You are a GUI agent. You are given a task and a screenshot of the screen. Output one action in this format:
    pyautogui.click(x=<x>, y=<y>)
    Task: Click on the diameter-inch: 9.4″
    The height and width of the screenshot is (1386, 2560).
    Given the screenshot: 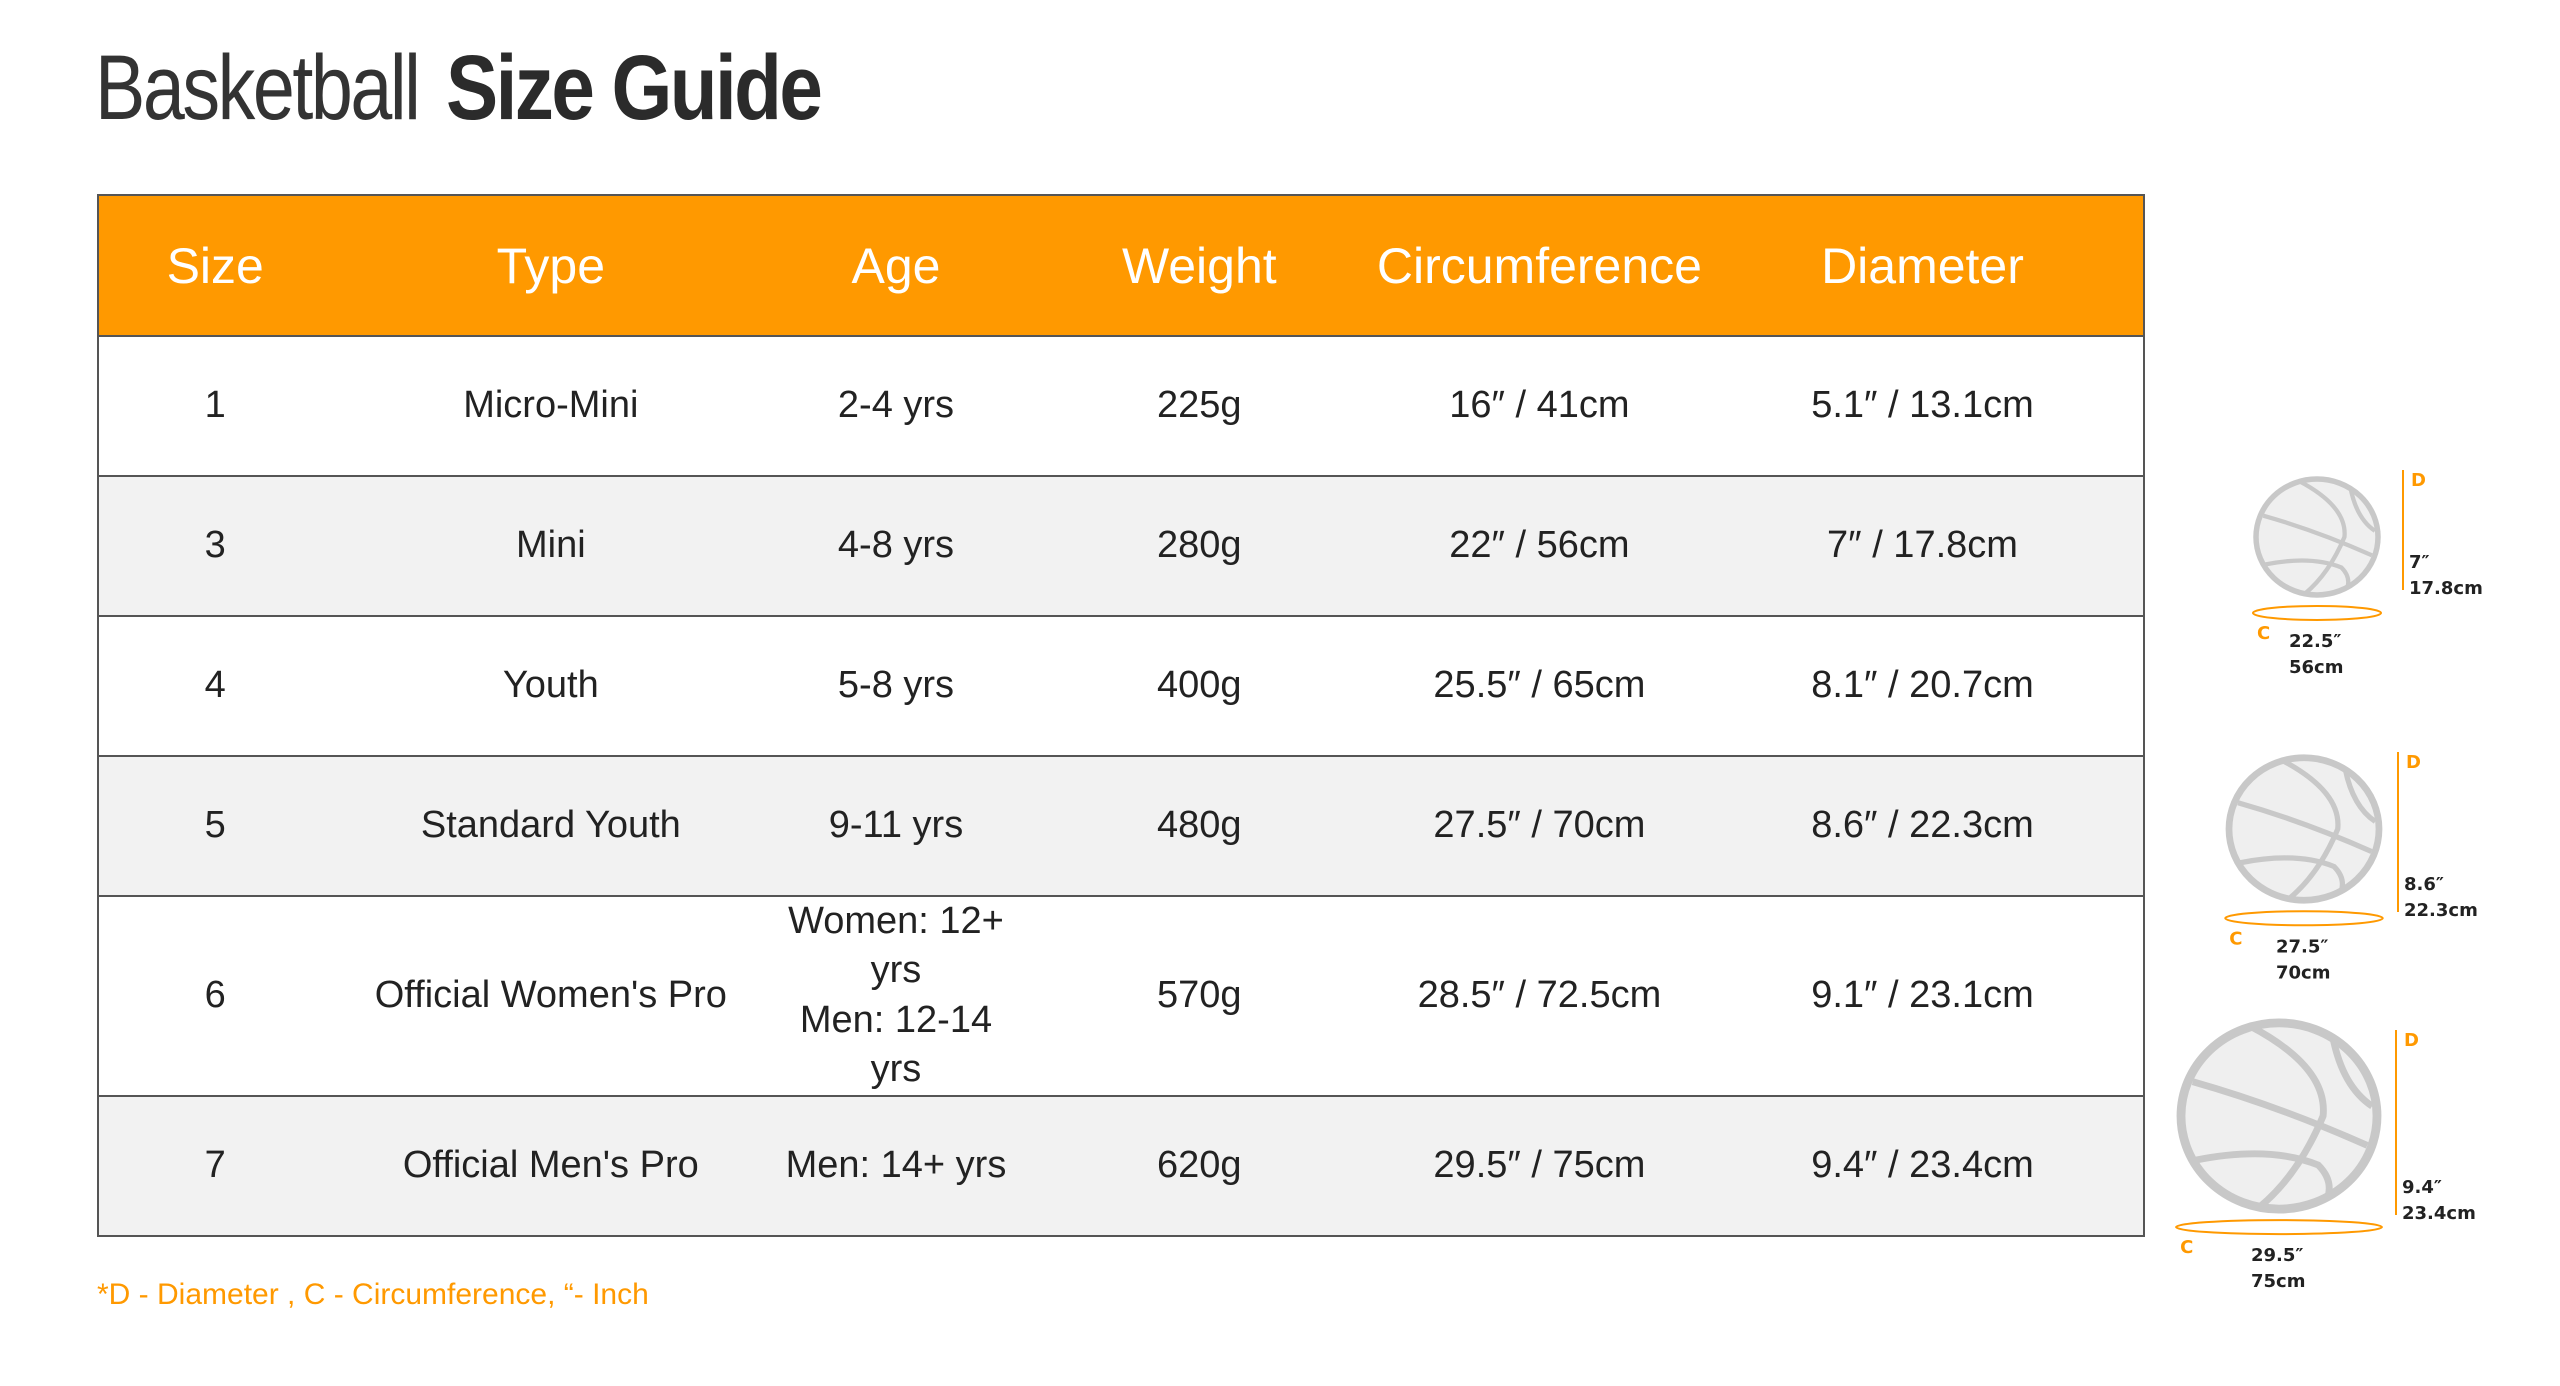 What is the action you would take?
    pyautogui.click(x=2422, y=1187)
    